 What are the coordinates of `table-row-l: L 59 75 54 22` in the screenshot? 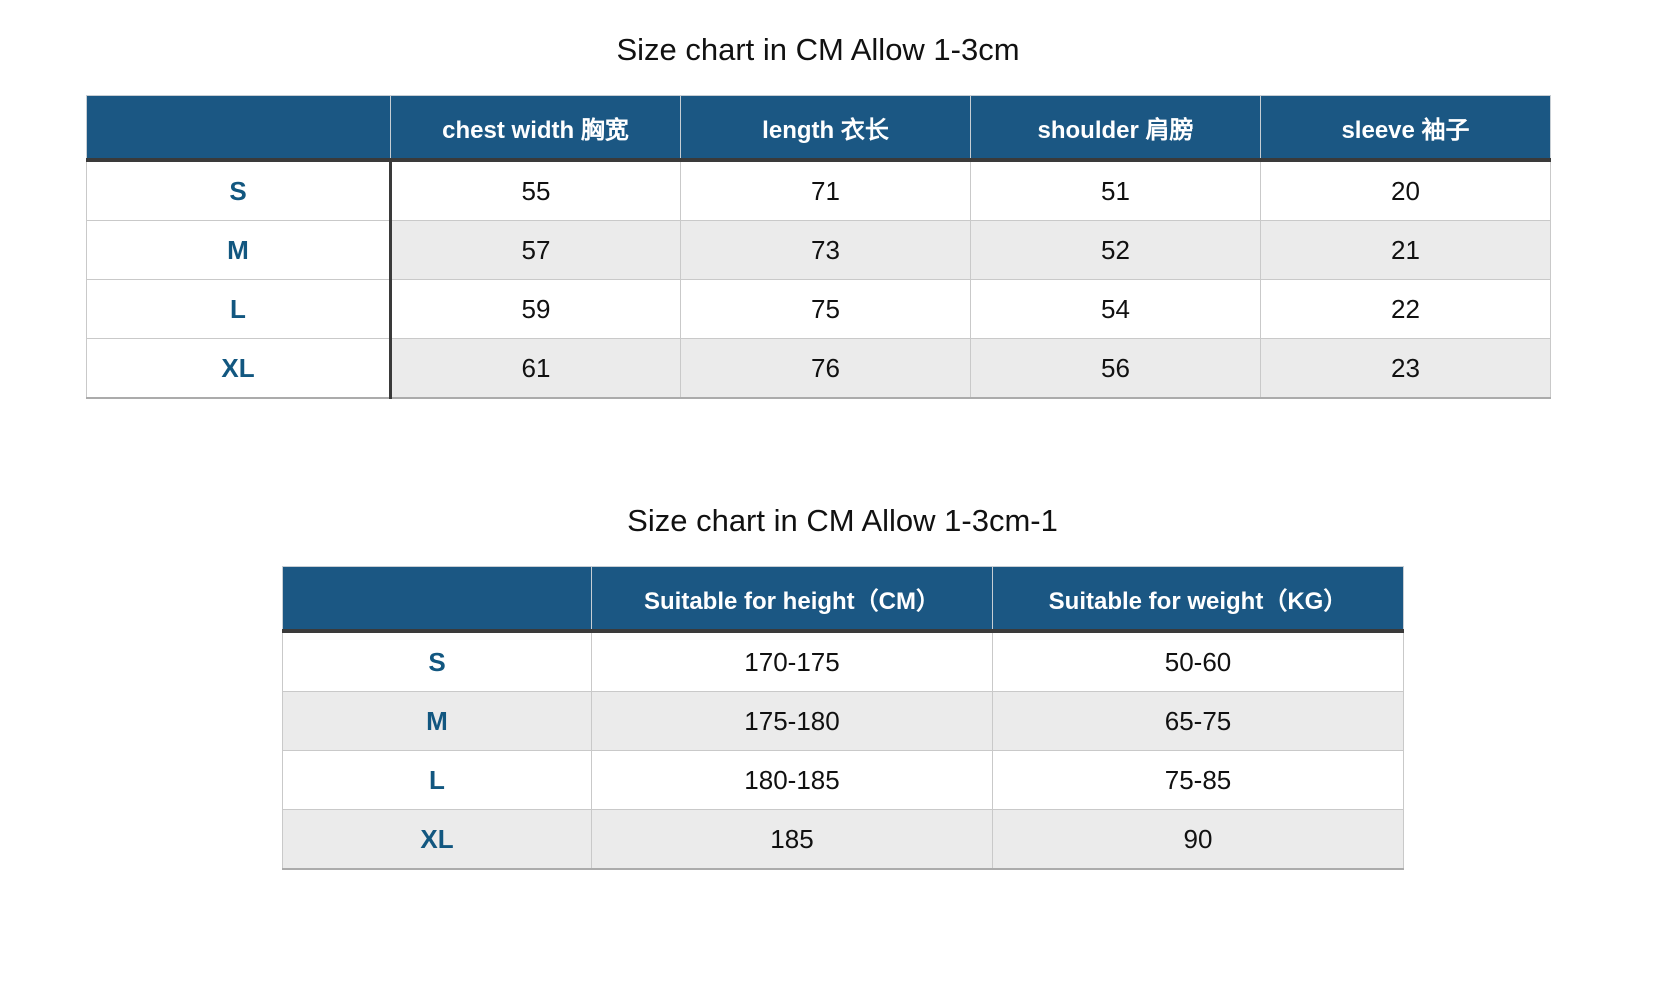 It's located at (818, 309).